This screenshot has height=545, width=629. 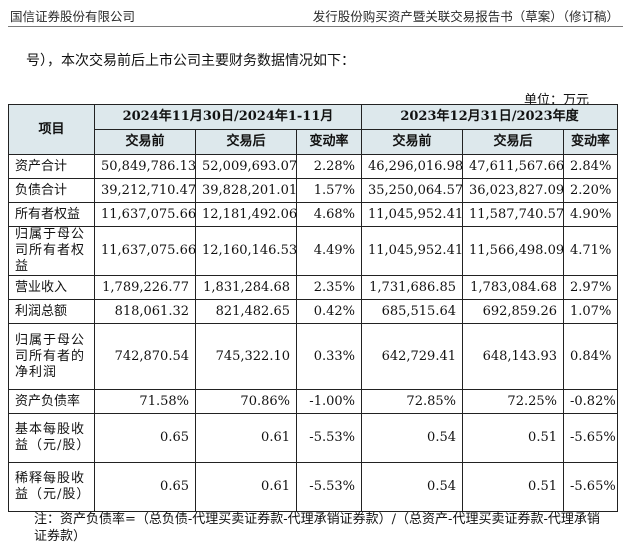 What do you see at coordinates (246, 401) in the screenshot?
I see `table-cell: 70.86%` at bounding box center [246, 401].